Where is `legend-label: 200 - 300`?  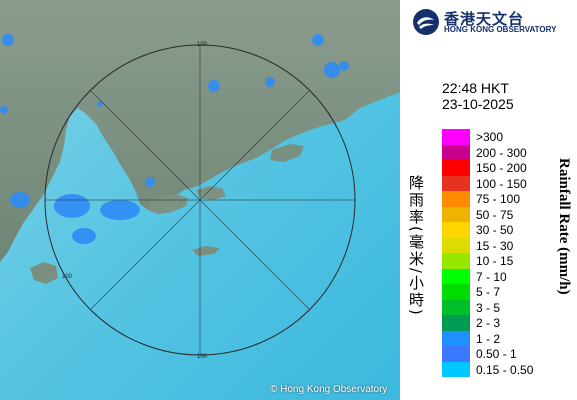
legend-label: 200 - 300 is located at coordinates (501, 152).